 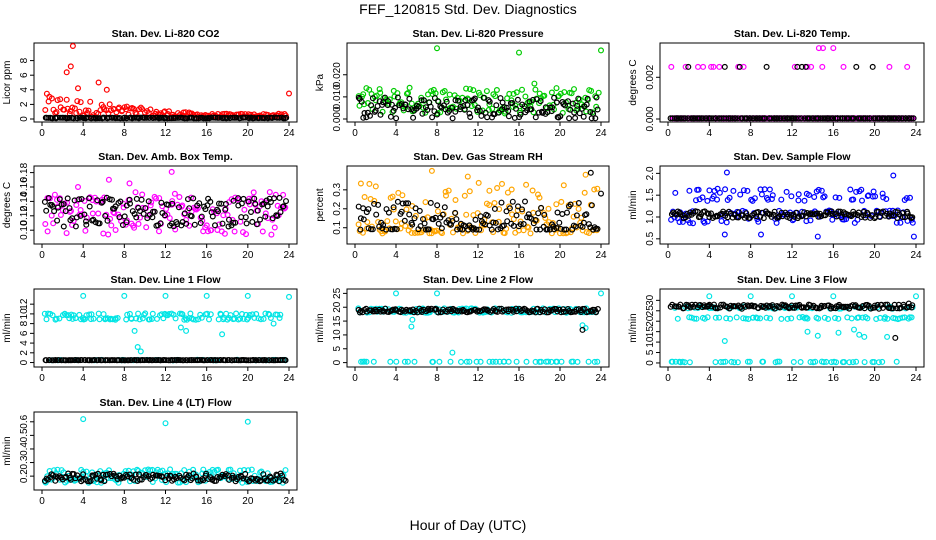 What do you see at coordinates (166, 34) in the screenshot?
I see `panel-title: Stan. Dev. Li-820 CO2` at bounding box center [166, 34].